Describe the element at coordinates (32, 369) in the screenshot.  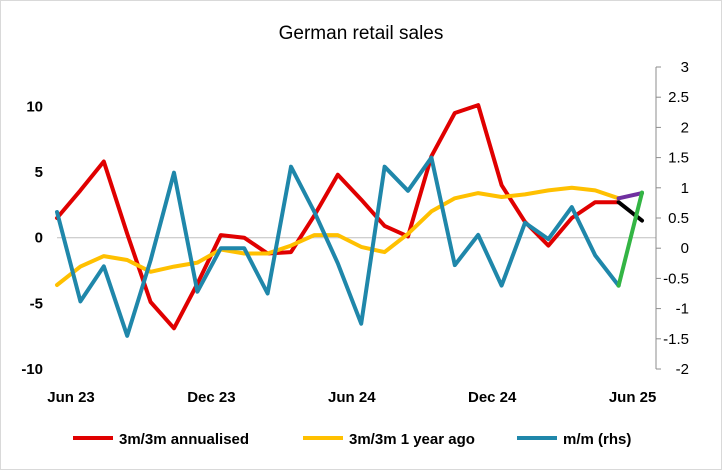
I see `y-left-tick-label: -10` at that location.